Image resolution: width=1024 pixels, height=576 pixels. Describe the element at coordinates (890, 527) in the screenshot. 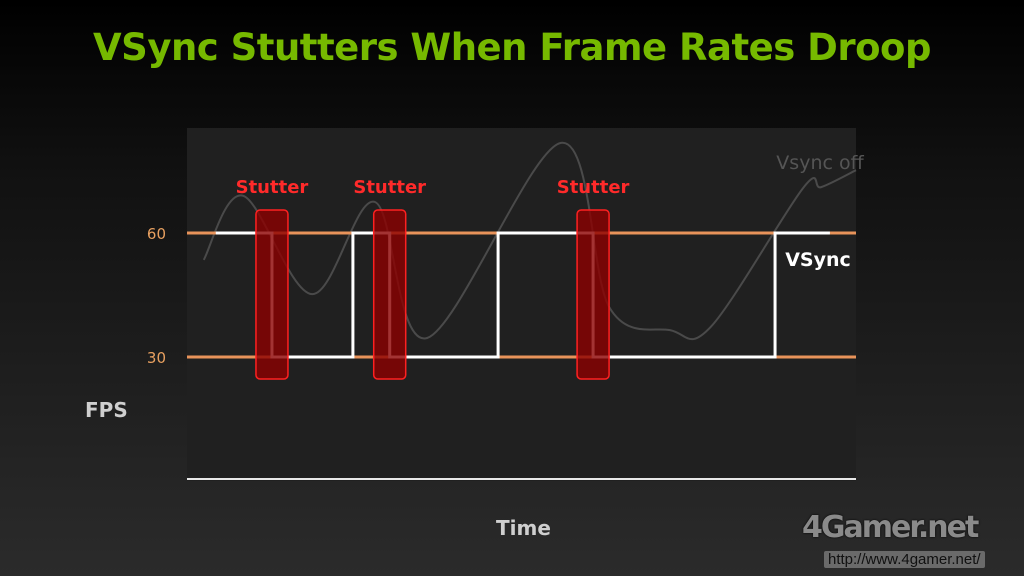

I see `watermark-logo: 4Gamer.net` at that location.